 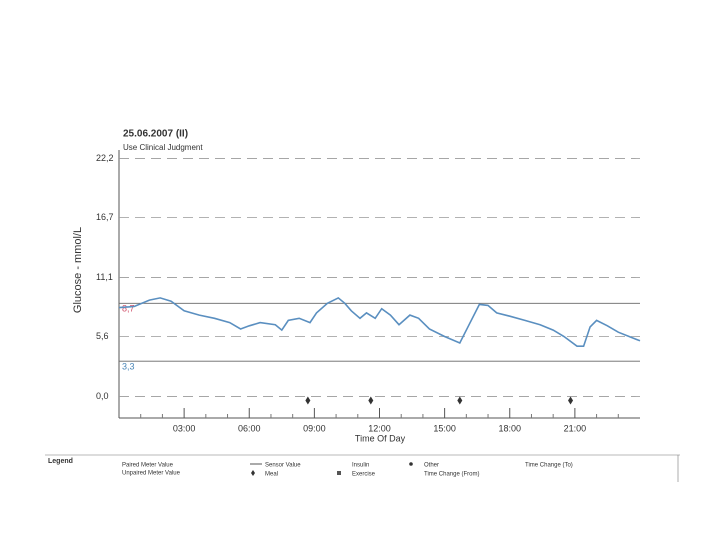 I want to click on legend-item: Other, so click(x=431, y=466).